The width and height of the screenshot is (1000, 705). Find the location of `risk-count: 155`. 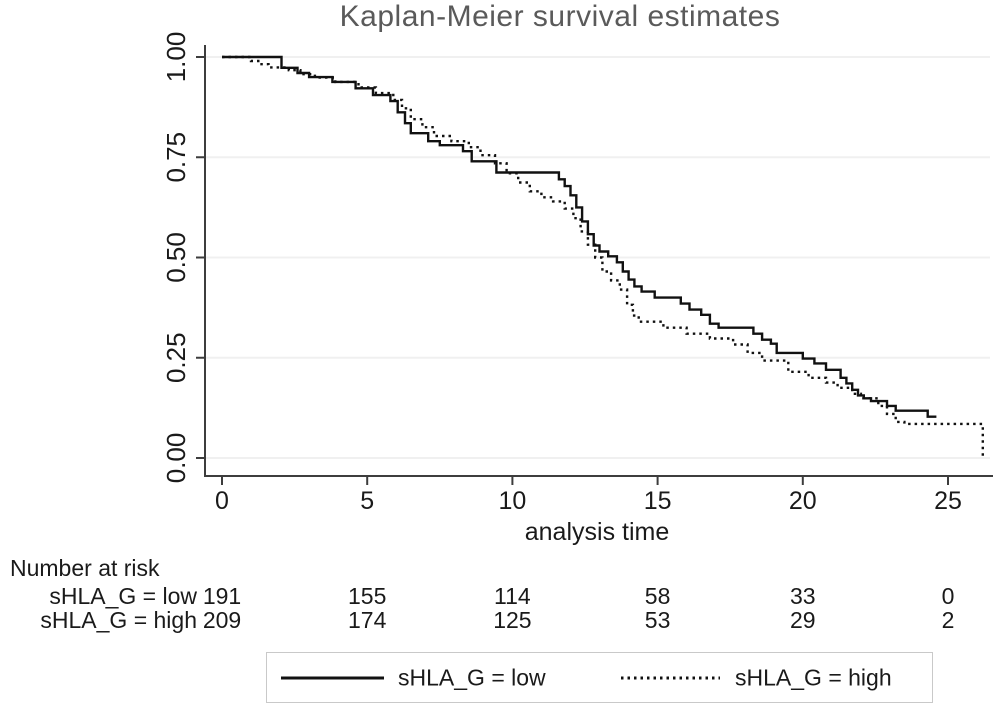

risk-count: 155 is located at coordinates (367, 596).